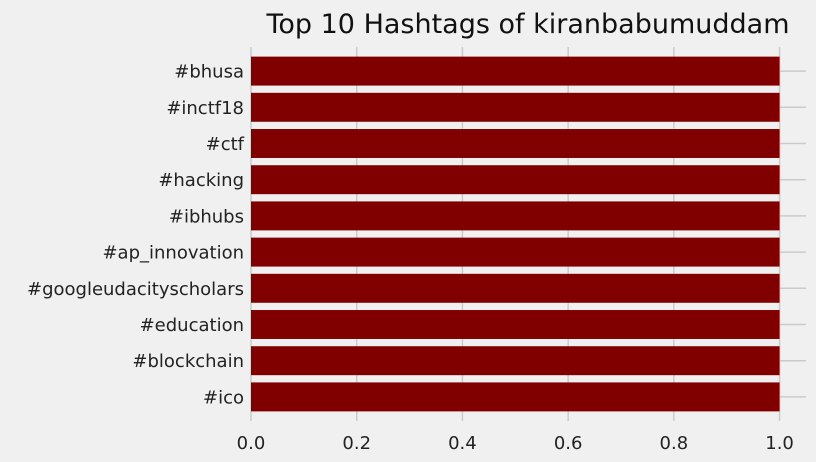  Describe the element at coordinates (356, 443) in the screenshot. I see `x-tick-label: 0.2` at that location.